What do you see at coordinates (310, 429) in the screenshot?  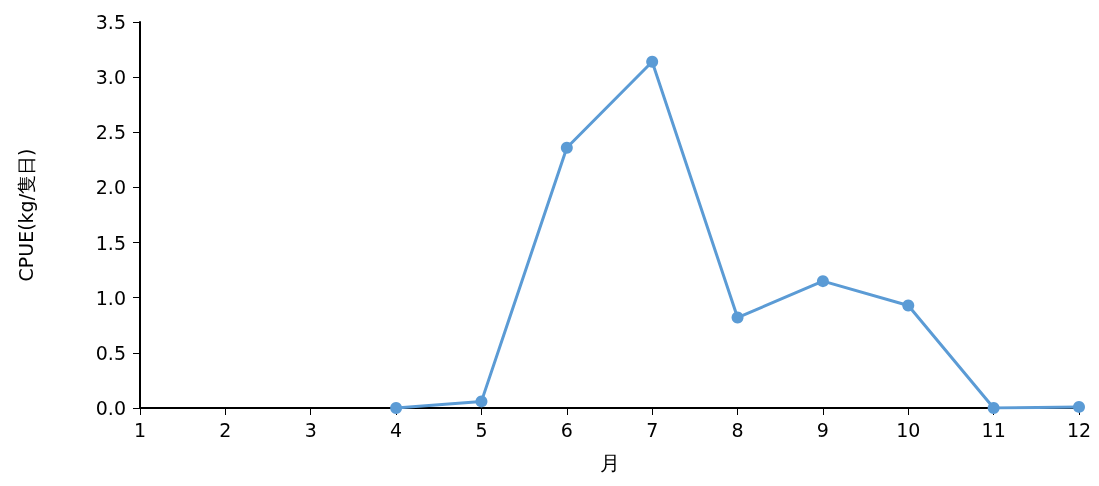 I see `x-tick-label: 3` at bounding box center [310, 429].